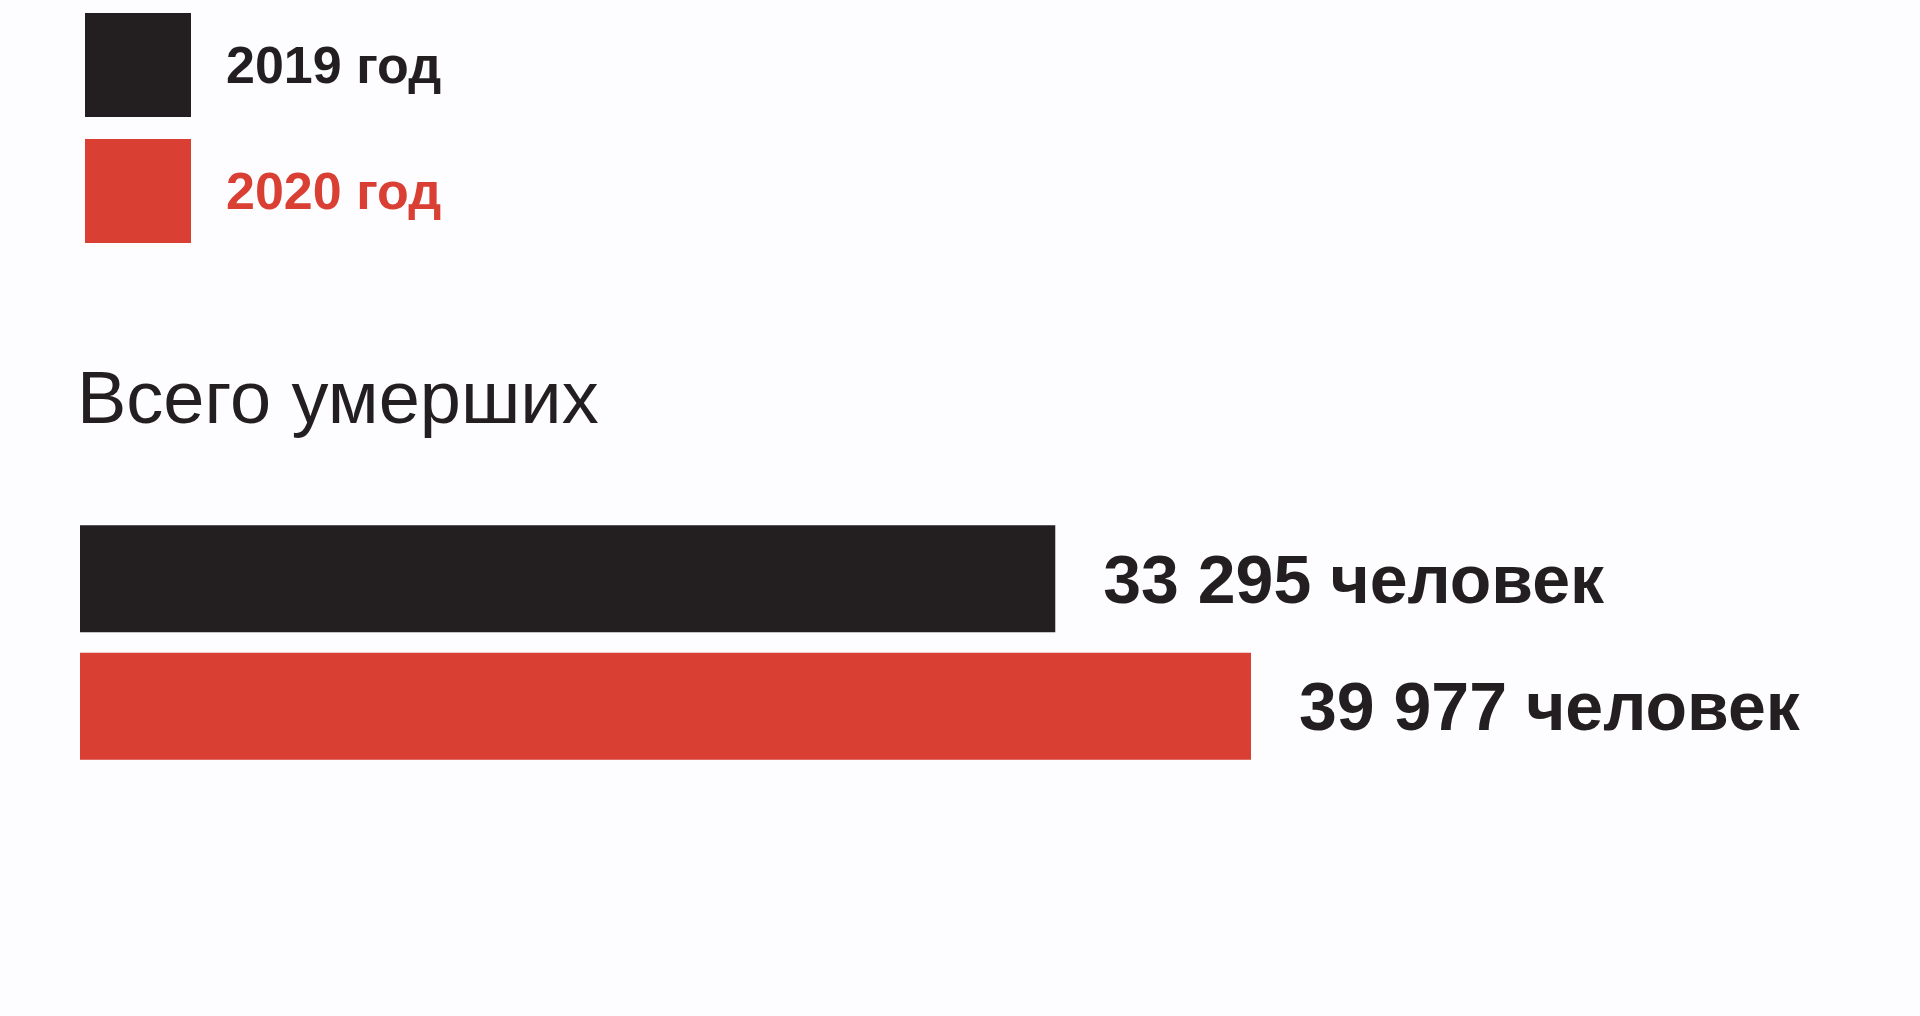  Describe the element at coordinates (334, 191) in the screenshot. I see `legend-label: 2020 год` at that location.